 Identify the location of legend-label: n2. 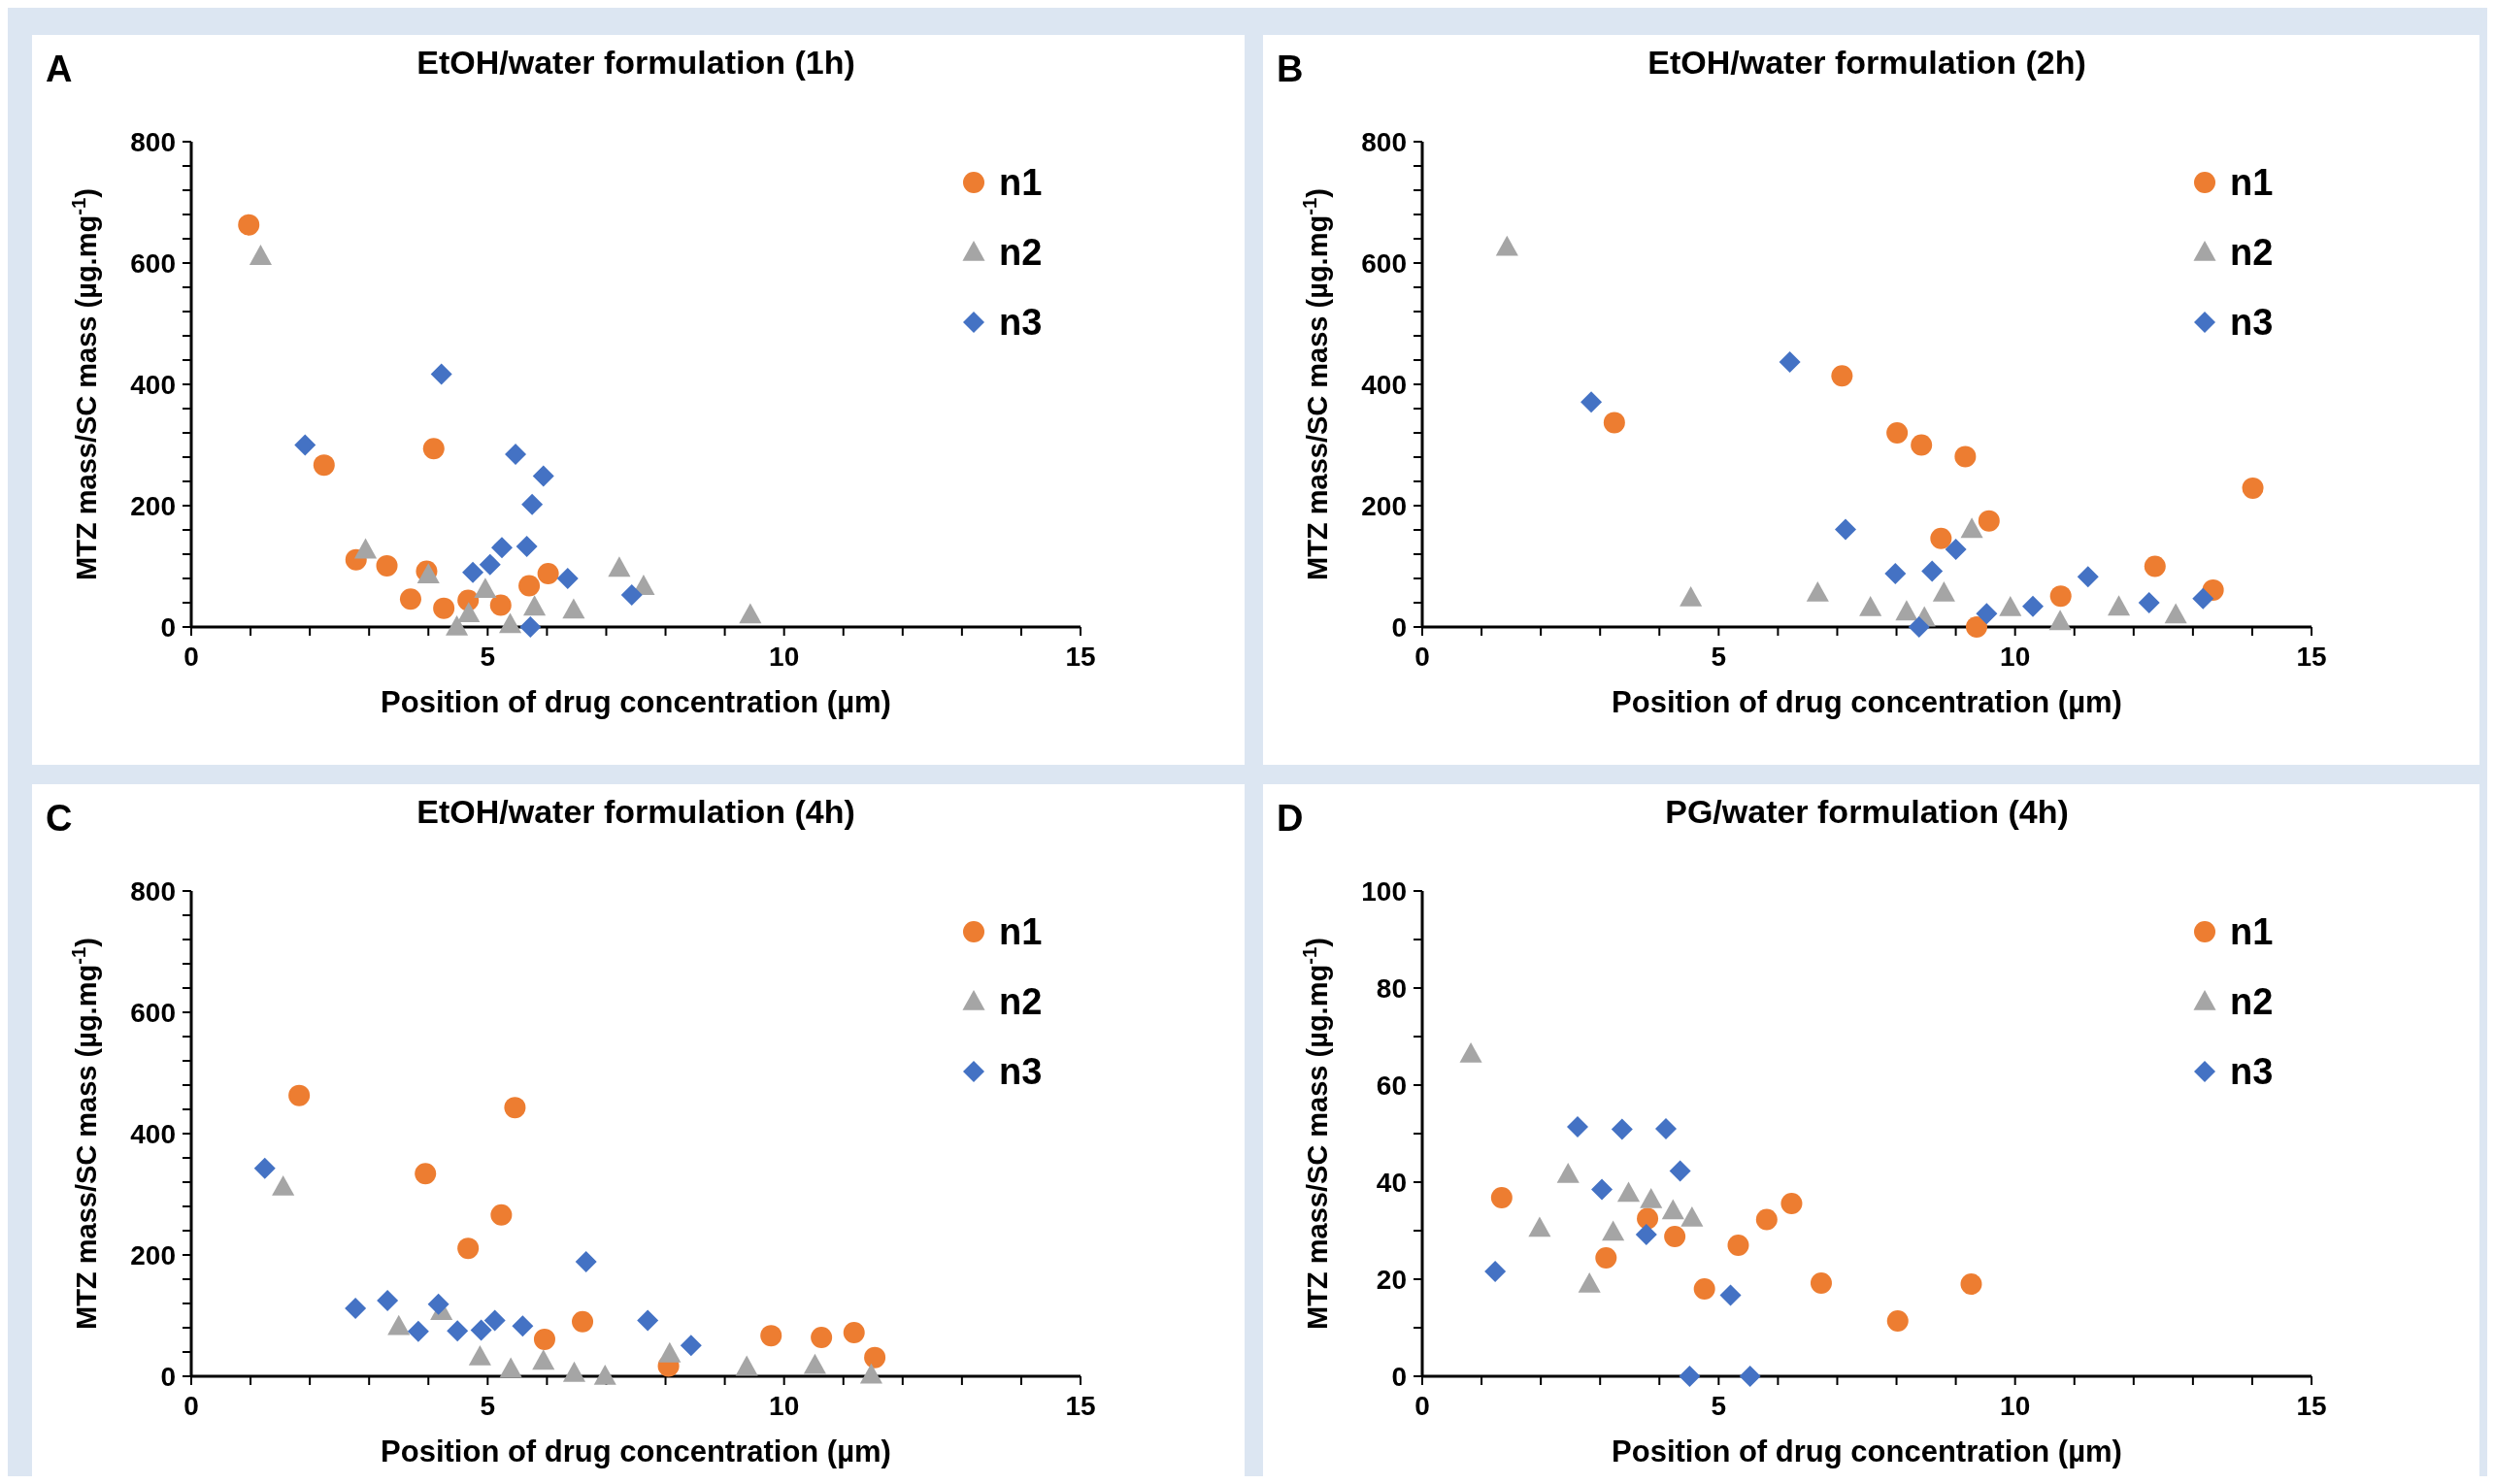
(1021, 252).